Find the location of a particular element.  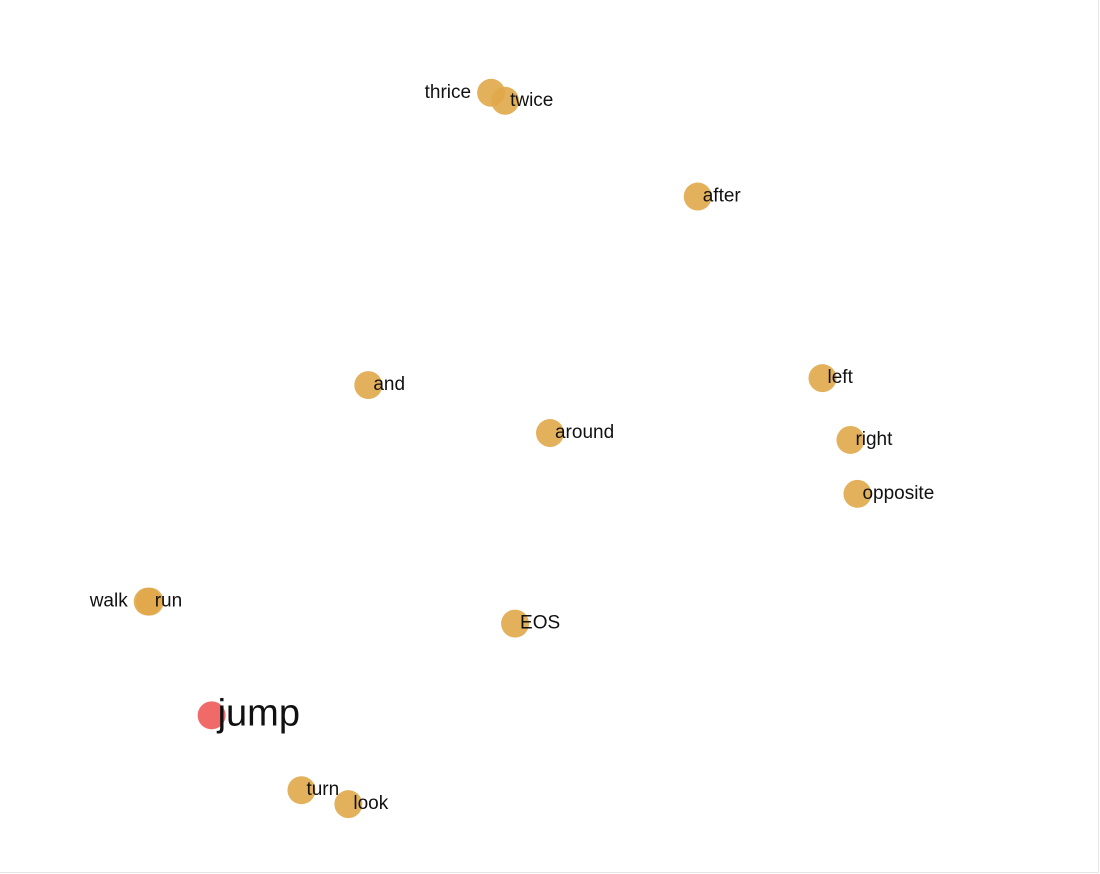

label-EOS: EOS is located at coordinates (540, 623).